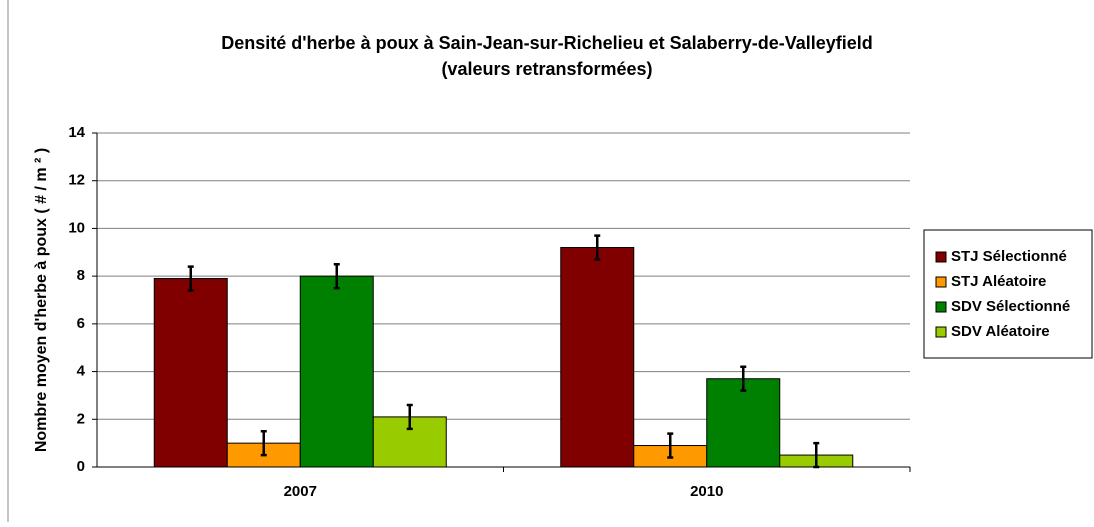  I want to click on x-tick-label: 2010, so click(706, 491).